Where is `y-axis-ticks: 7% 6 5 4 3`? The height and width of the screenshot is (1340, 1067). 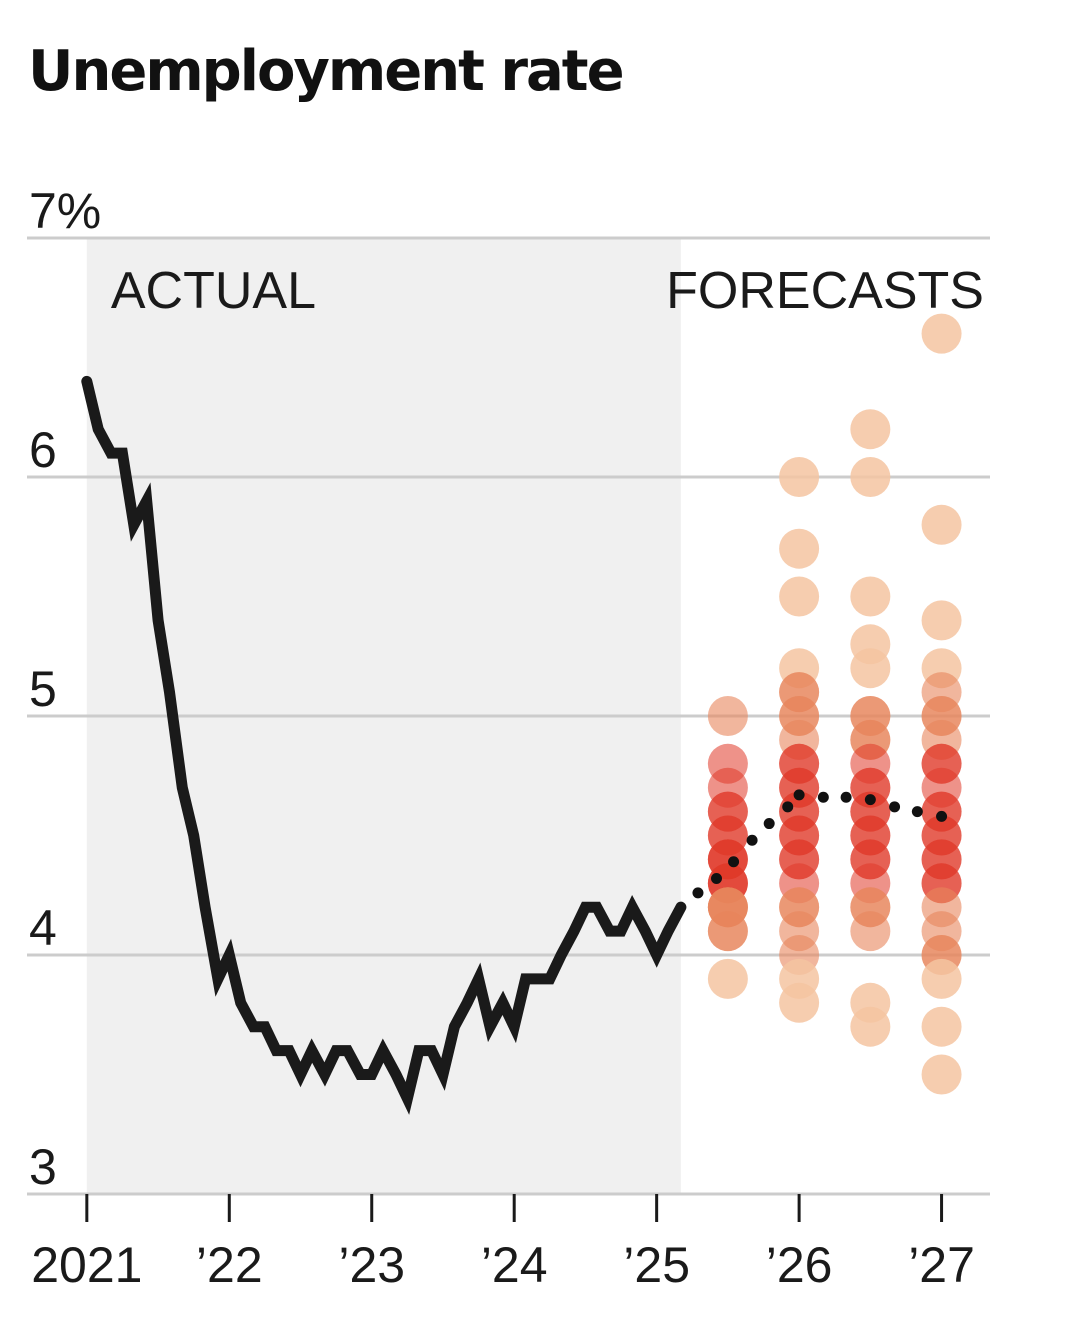
y-axis-ticks: 7% 6 5 4 3 is located at coordinates (65, 689).